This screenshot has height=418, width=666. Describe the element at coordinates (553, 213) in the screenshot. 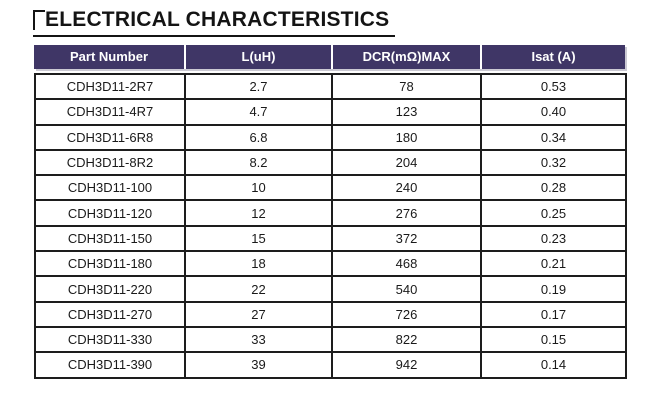

I see `table-cell-isat: 0.25` at that location.